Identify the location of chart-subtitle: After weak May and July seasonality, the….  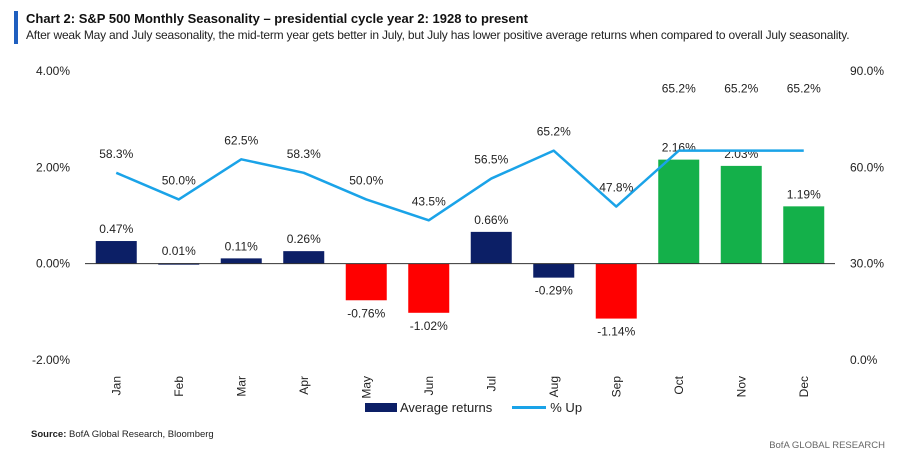
(438, 35).